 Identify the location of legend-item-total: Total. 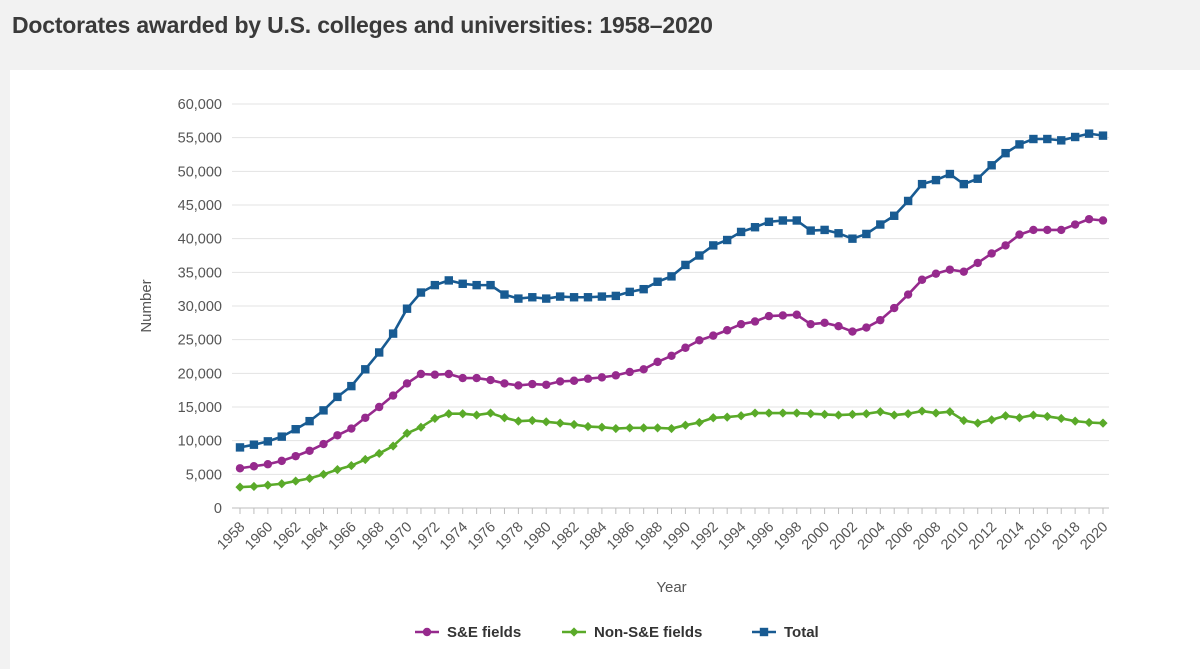
(785, 632).